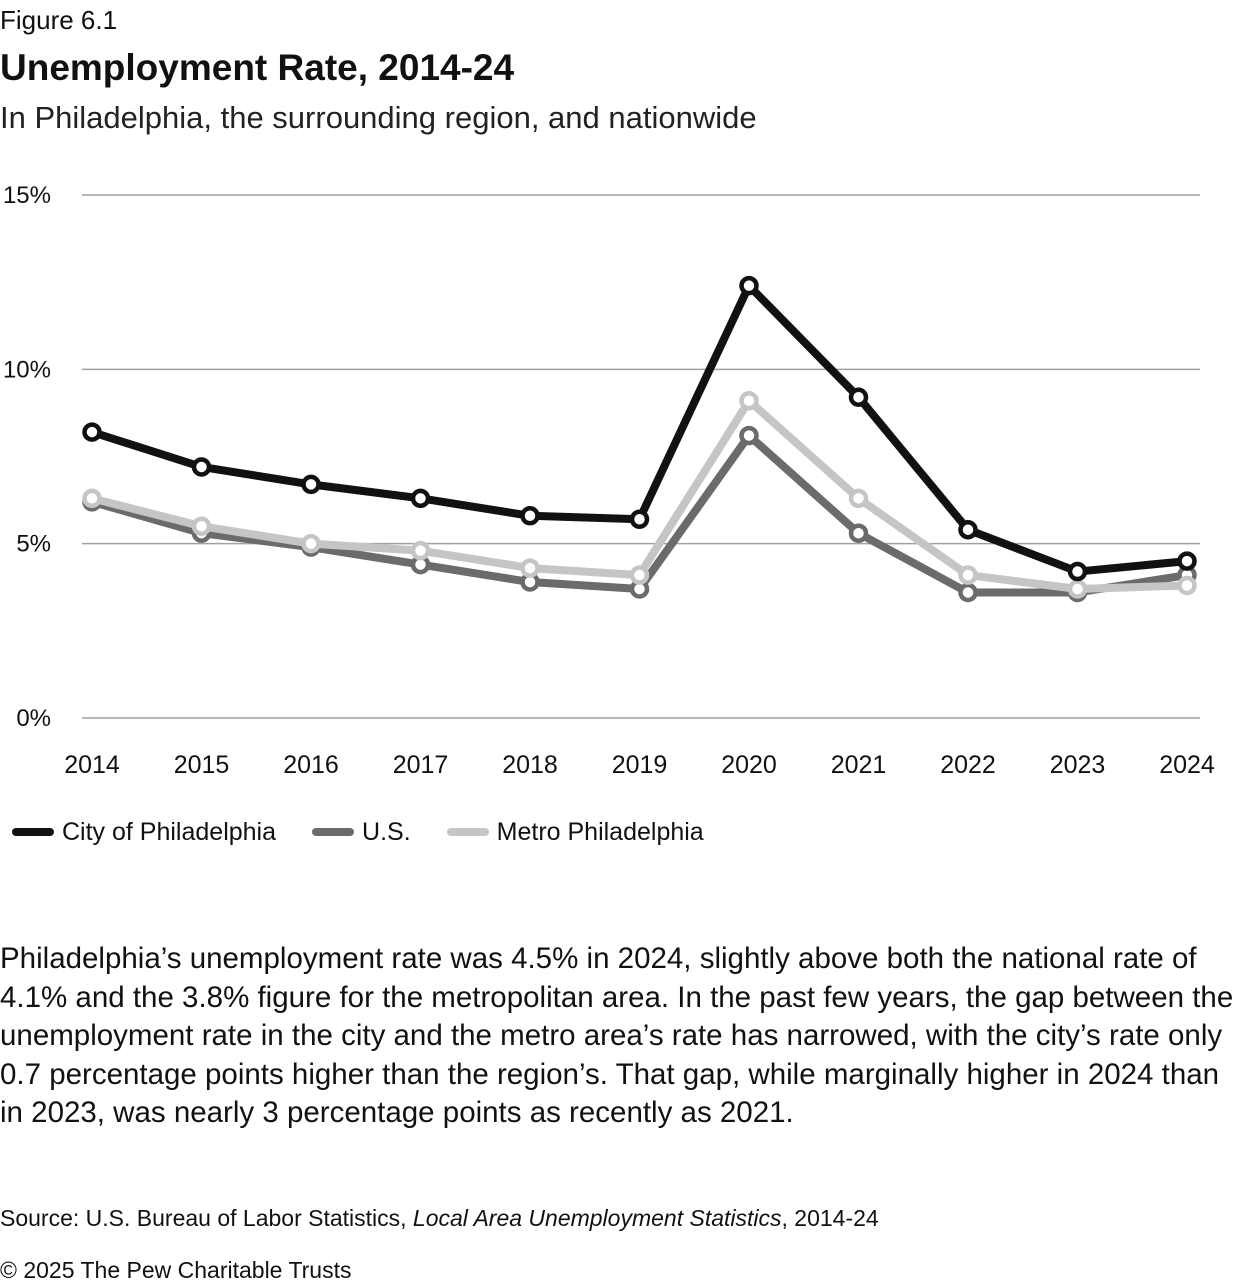 Image resolution: width=1240 pixels, height=1286 pixels. I want to click on legend-item-city-of-philadelphia: City of Philadelphia, so click(144, 832).